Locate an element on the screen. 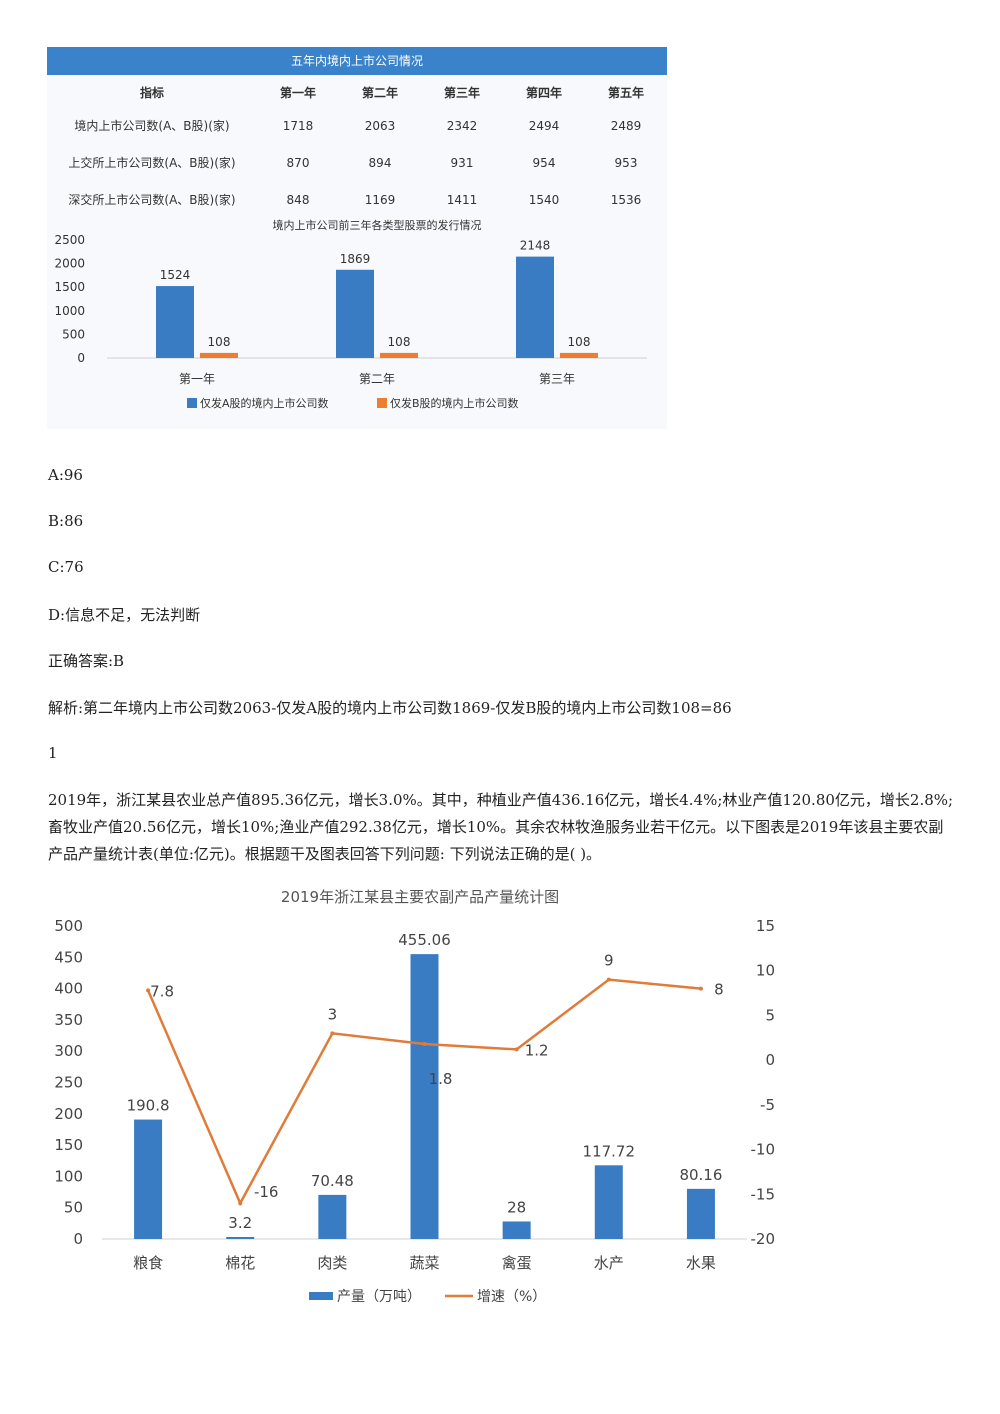 The image size is (1000, 1414). growth-value-label: 1.2 is located at coordinates (537, 1050).